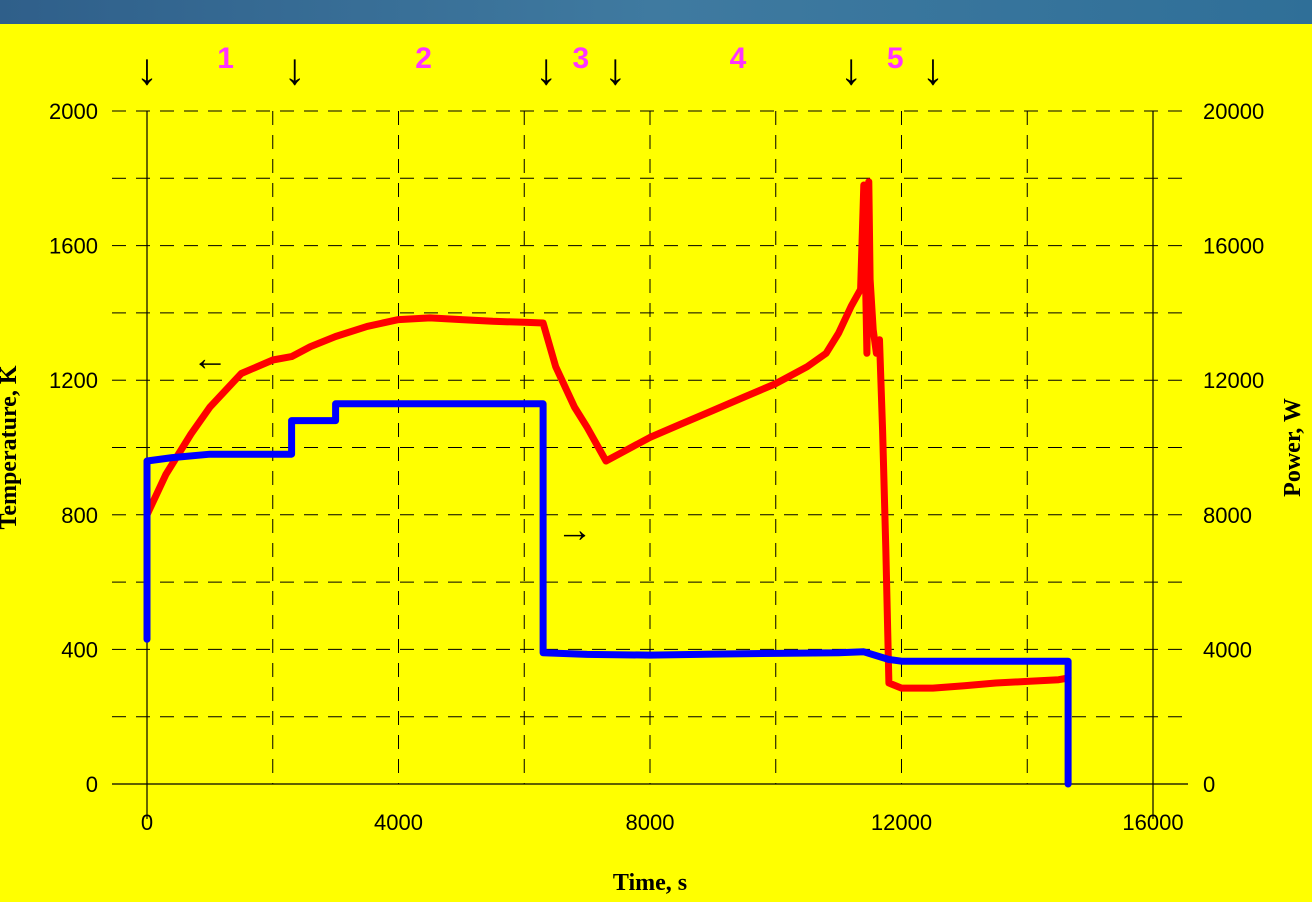 The height and width of the screenshot is (902, 1312). I want to click on y-right-tick-label: 8000, so click(1227, 515).